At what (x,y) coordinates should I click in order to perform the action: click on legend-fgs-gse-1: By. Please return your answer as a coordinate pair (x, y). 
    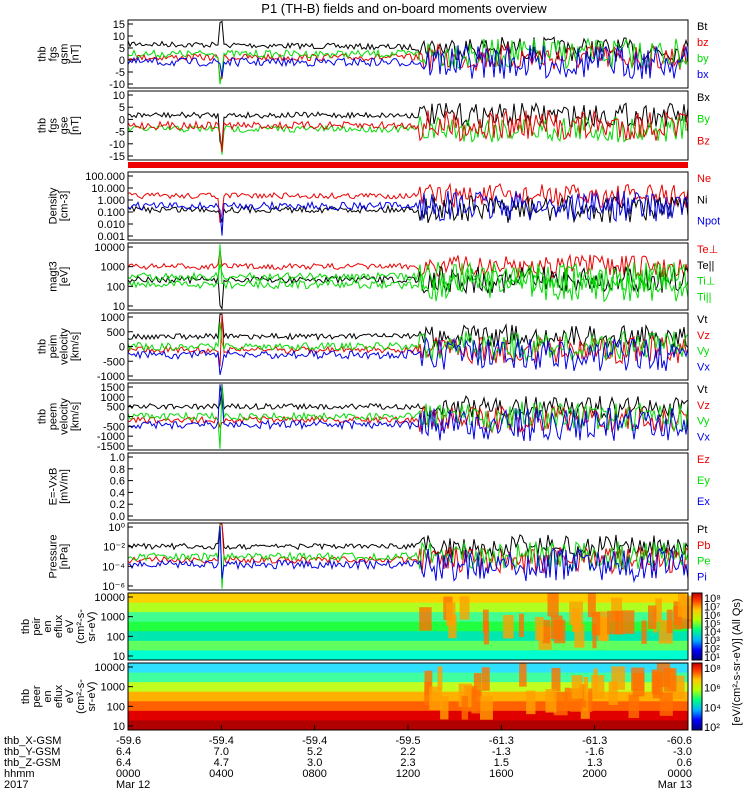
    Looking at the image, I should click on (703, 120).